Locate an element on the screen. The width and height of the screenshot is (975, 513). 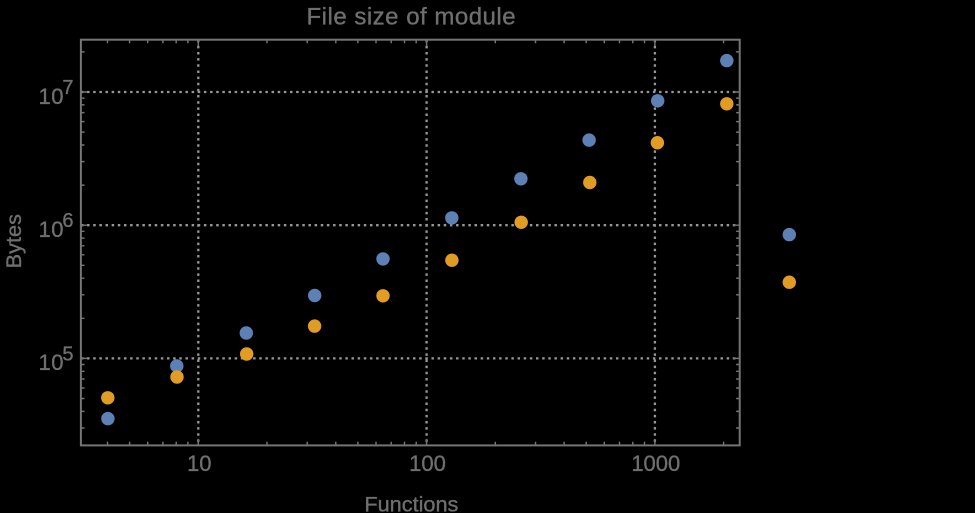
svg-text: 100 is located at coordinates (427, 463).